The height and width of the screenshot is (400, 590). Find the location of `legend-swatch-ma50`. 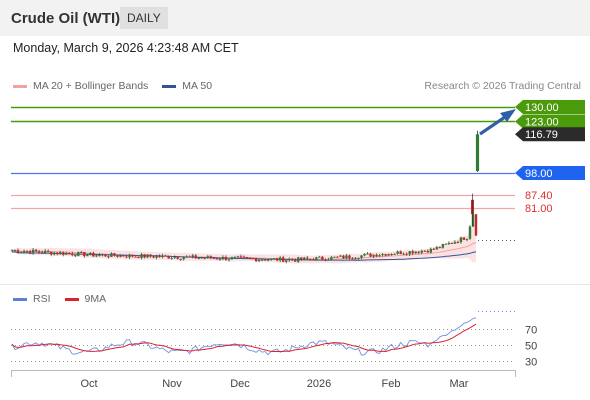

legend-swatch-ma50 is located at coordinates (169, 86).